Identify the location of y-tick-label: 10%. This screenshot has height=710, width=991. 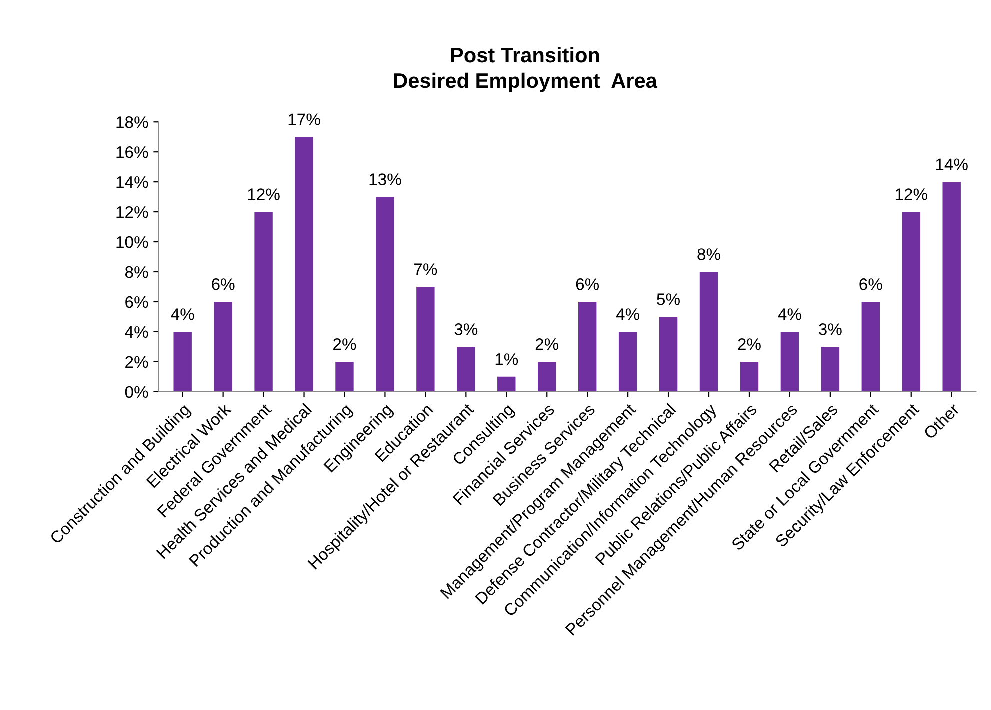
(132, 242).